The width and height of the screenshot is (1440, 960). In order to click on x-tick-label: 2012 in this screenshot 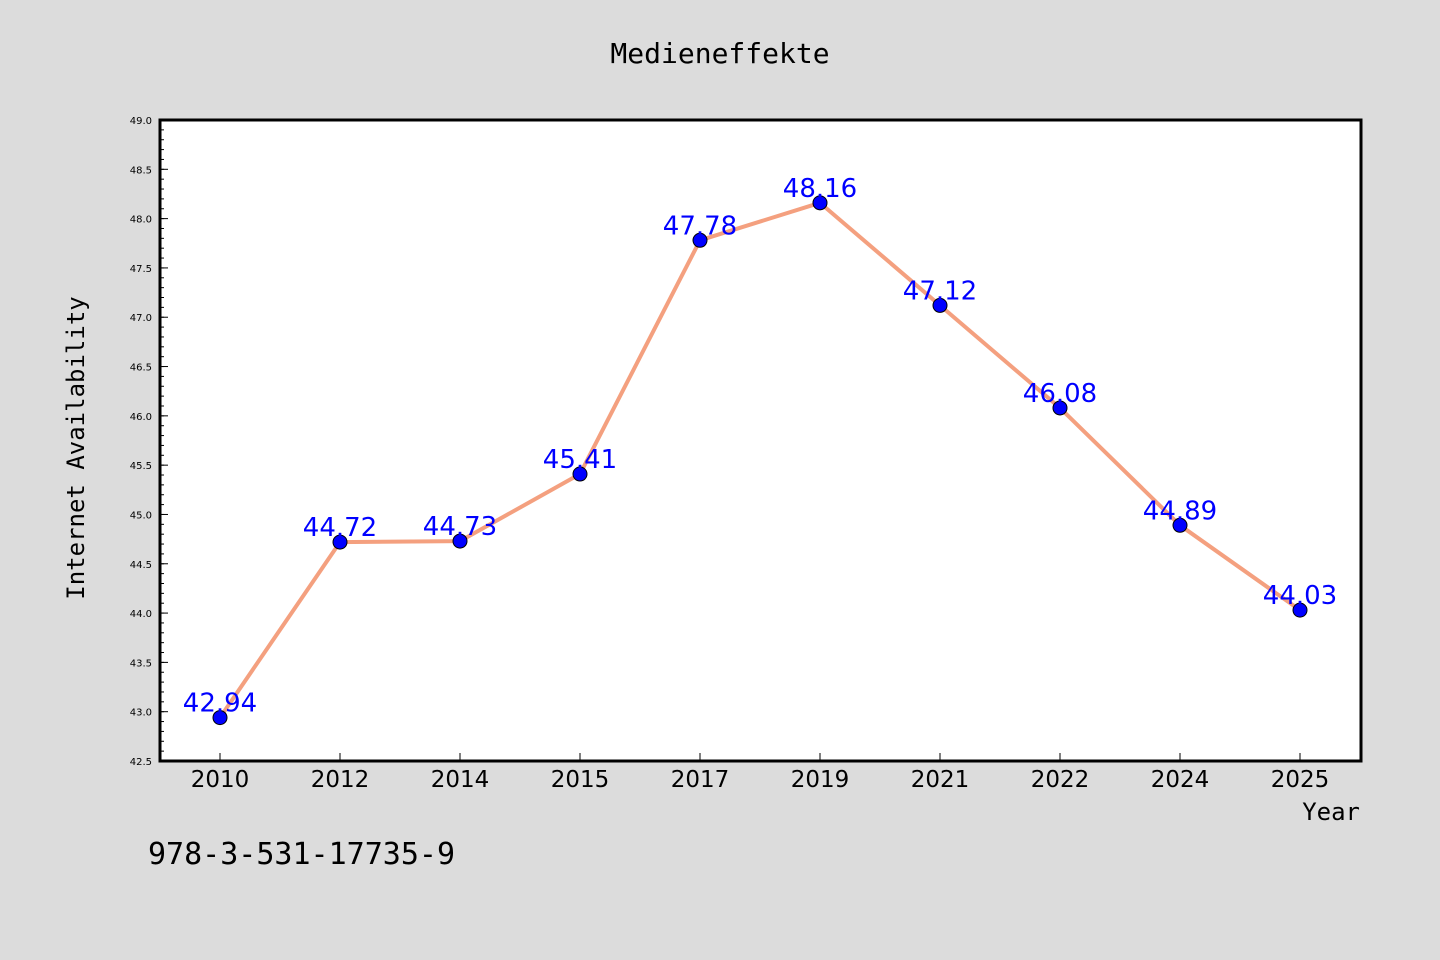, I will do `click(340, 780)`.